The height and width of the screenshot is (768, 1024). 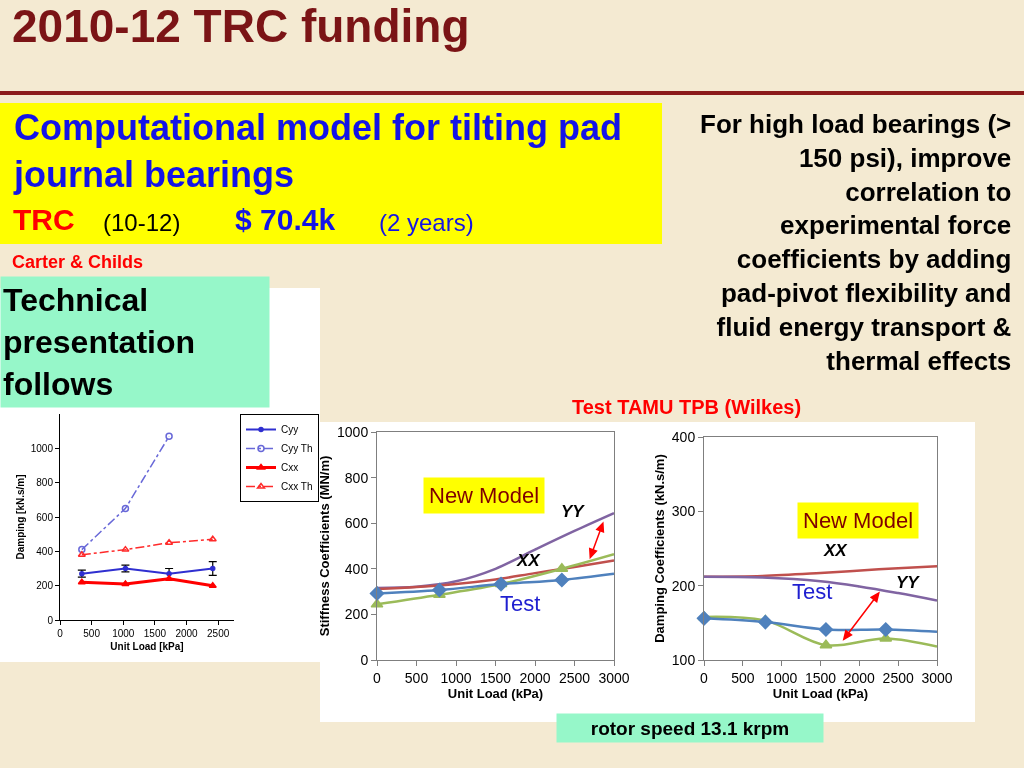 What do you see at coordinates (324, 546) in the screenshot?
I see `y-axis-title: Stiffness Coefficients (MN/m)` at bounding box center [324, 546].